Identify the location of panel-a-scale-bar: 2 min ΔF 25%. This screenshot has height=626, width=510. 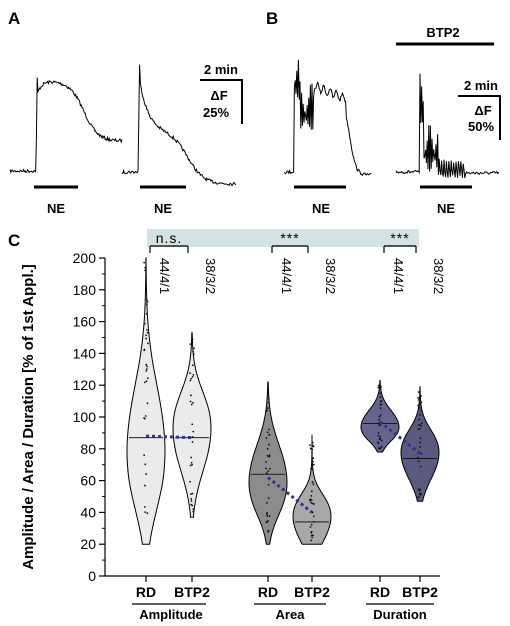
(221, 93).